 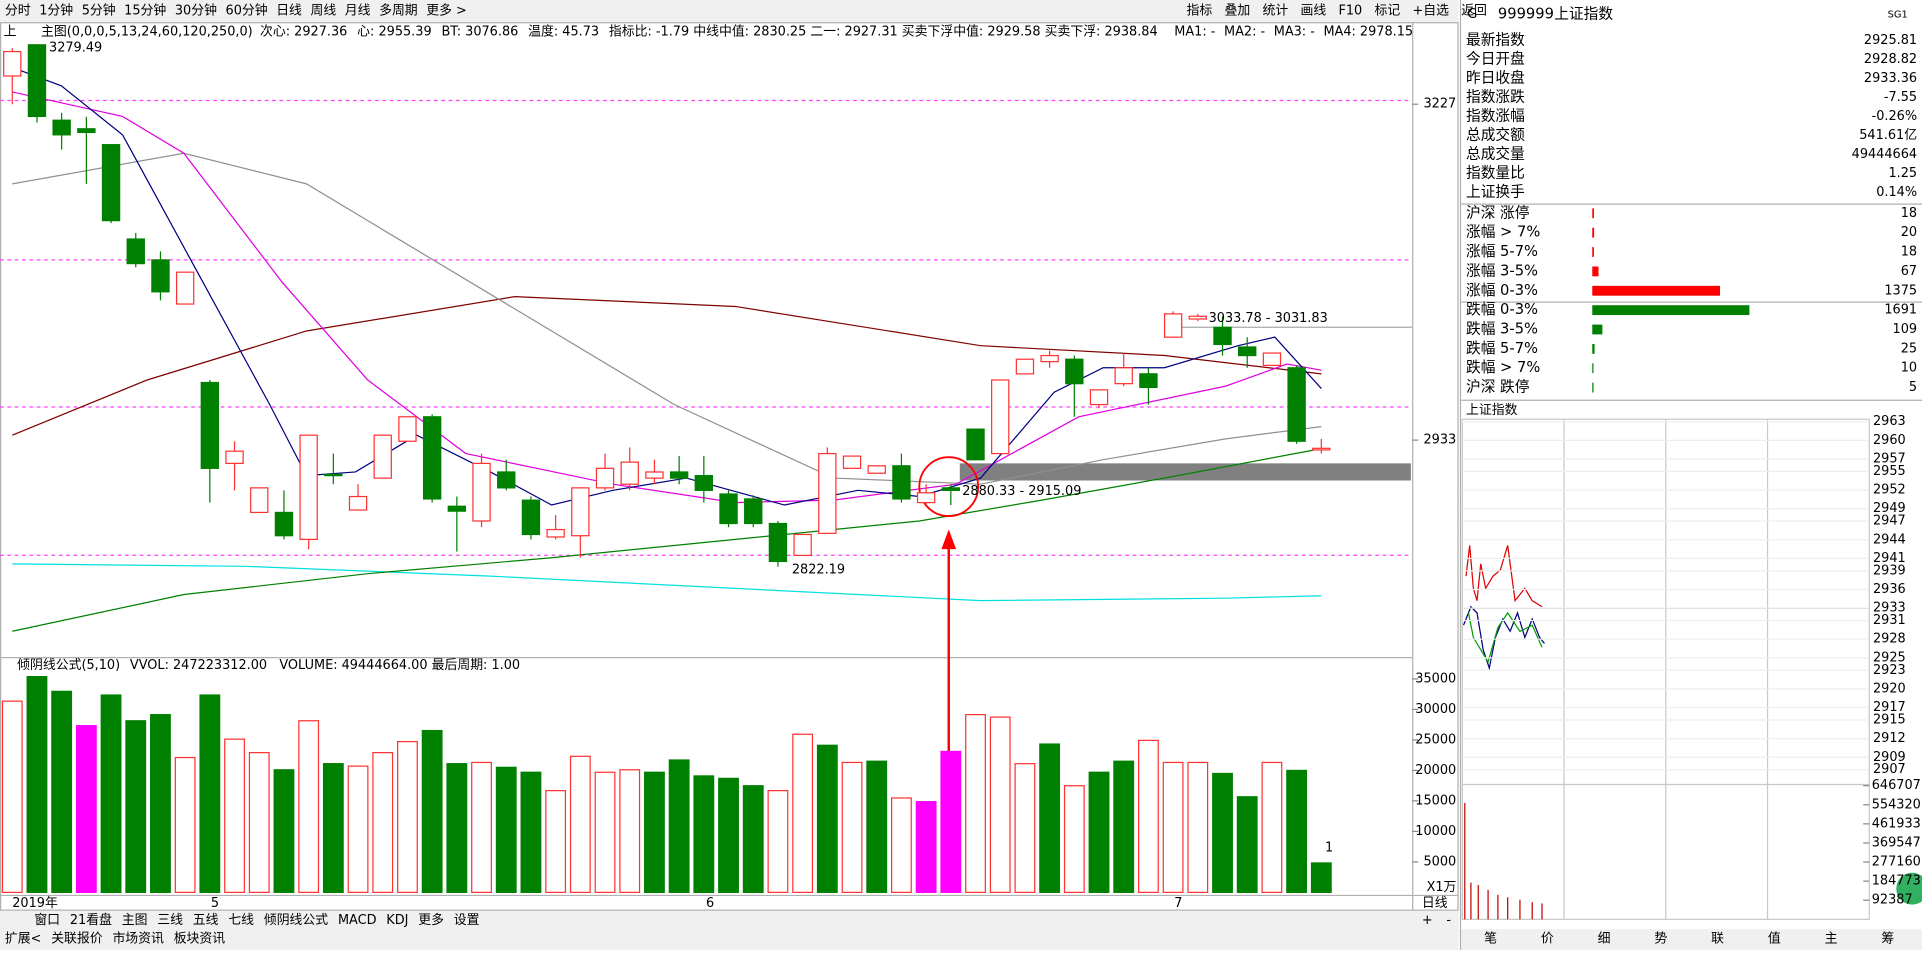 What do you see at coordinates (467, 920) in the screenshot?
I see `tab: 设置` at bounding box center [467, 920].